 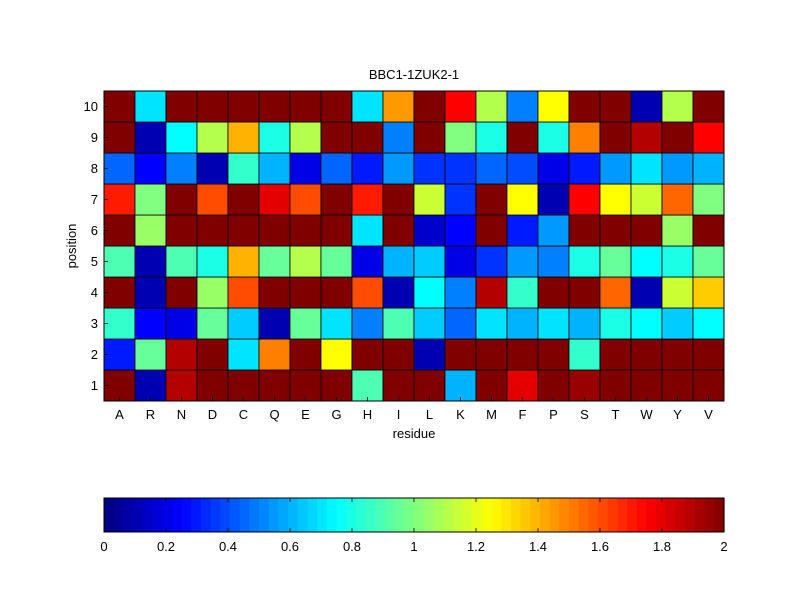 What do you see at coordinates (723, 546) in the screenshot?
I see `colorbar-tick-label: 2` at bounding box center [723, 546].